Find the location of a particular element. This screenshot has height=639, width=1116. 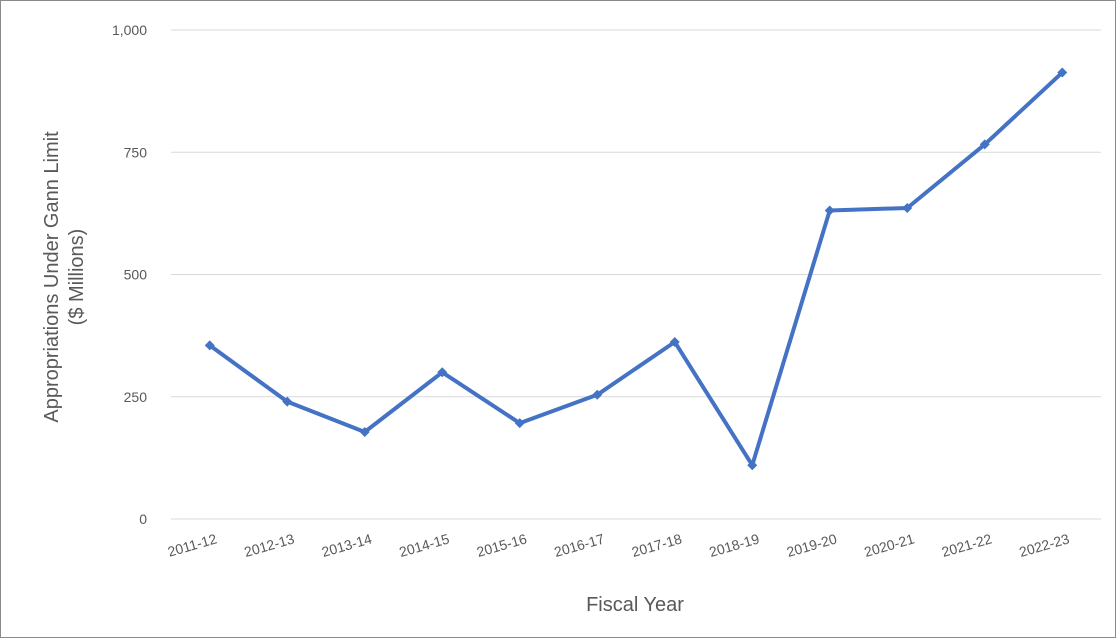

x-tick-label: 2020-21 is located at coordinates (889, 545).